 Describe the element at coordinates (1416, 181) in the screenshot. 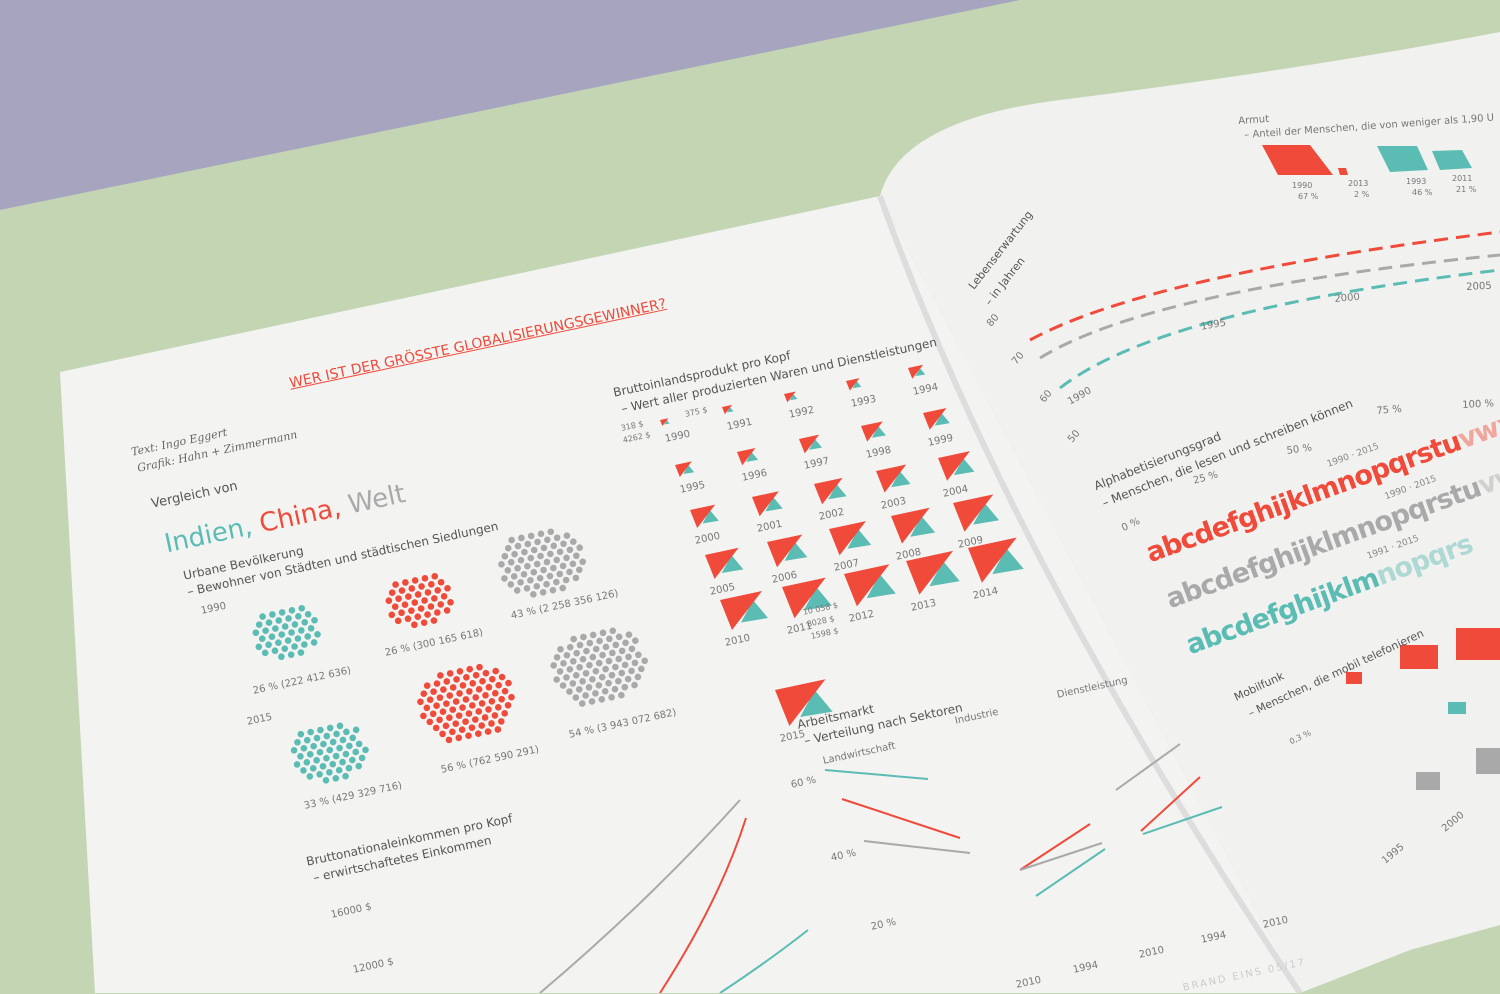

I see `poverty-year: 1993` at that location.